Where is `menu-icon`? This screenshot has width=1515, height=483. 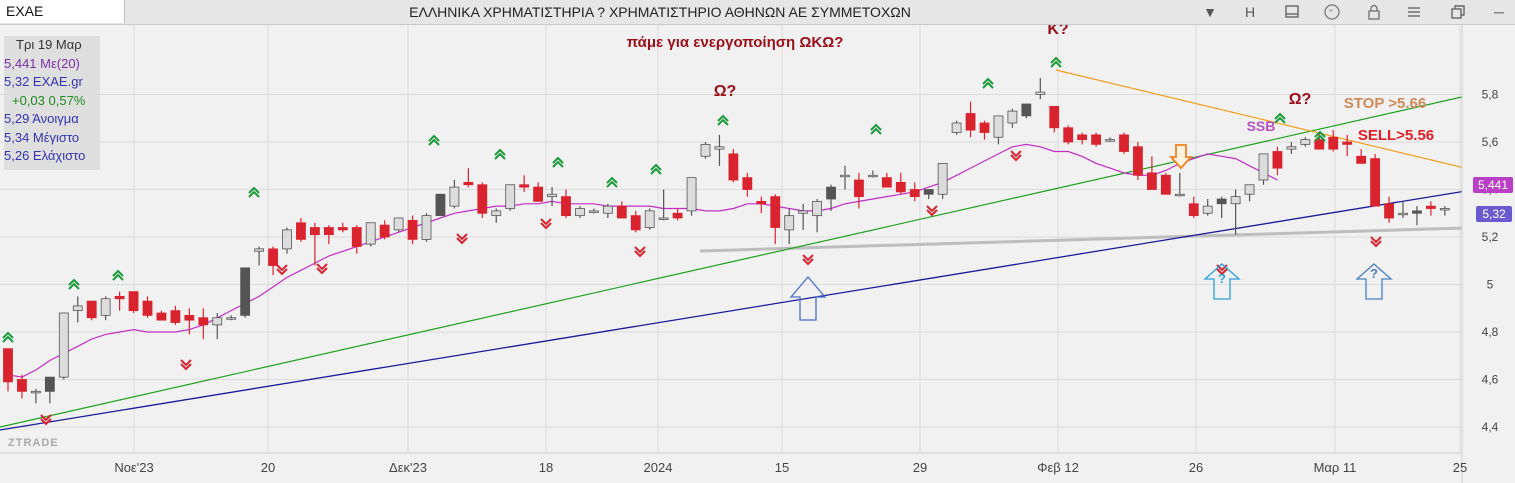
menu-icon is located at coordinates (1414, 12).